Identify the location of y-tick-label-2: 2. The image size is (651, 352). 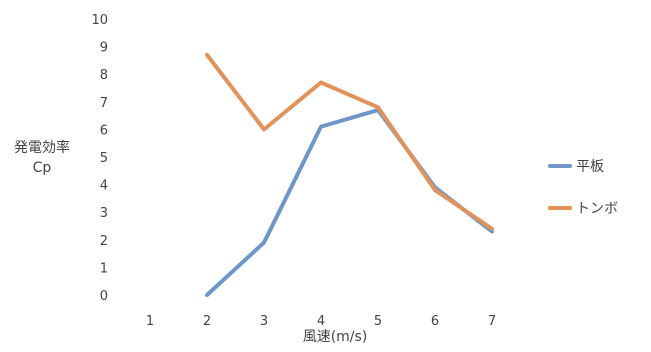
(104, 241).